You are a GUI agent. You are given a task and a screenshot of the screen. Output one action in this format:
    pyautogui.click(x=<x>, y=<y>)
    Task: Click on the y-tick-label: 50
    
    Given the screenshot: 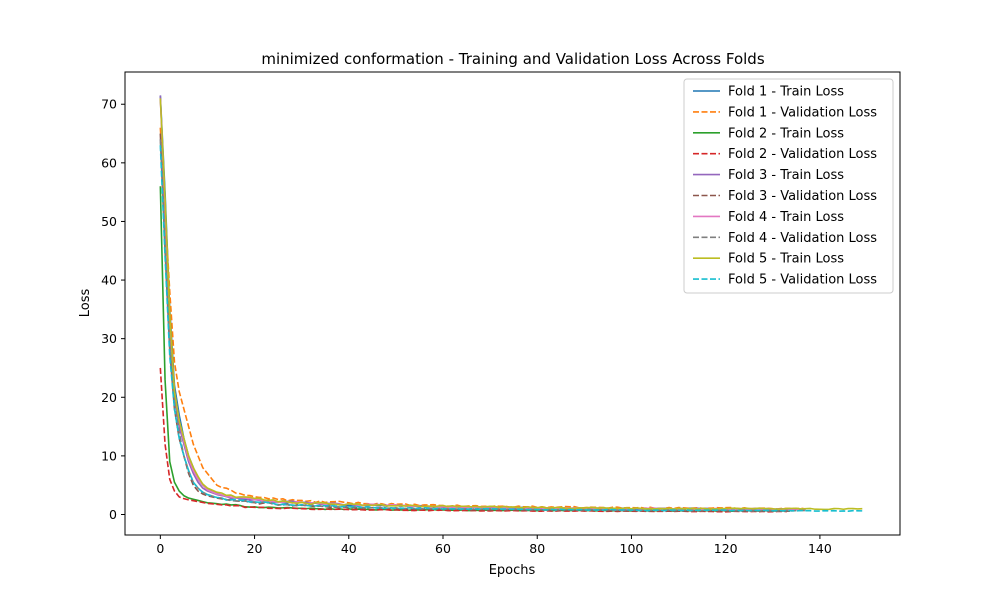 What is the action you would take?
    pyautogui.click(x=109, y=221)
    